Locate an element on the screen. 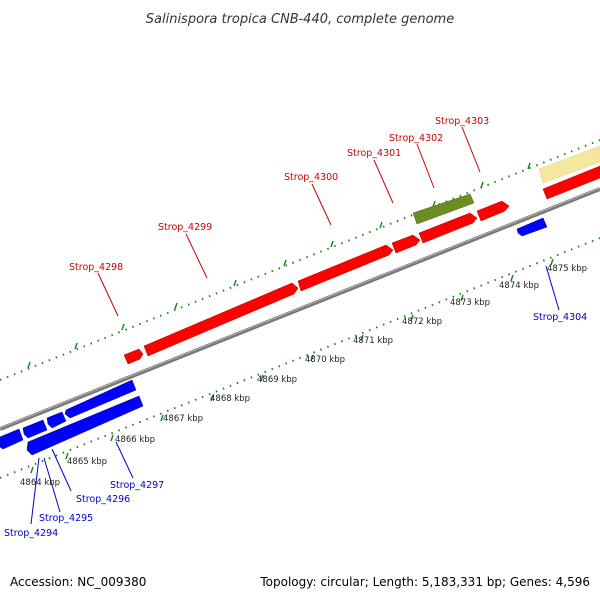 This screenshot has height=600, width=600. label-strop-4301: Strop_4301 is located at coordinates (374, 153).